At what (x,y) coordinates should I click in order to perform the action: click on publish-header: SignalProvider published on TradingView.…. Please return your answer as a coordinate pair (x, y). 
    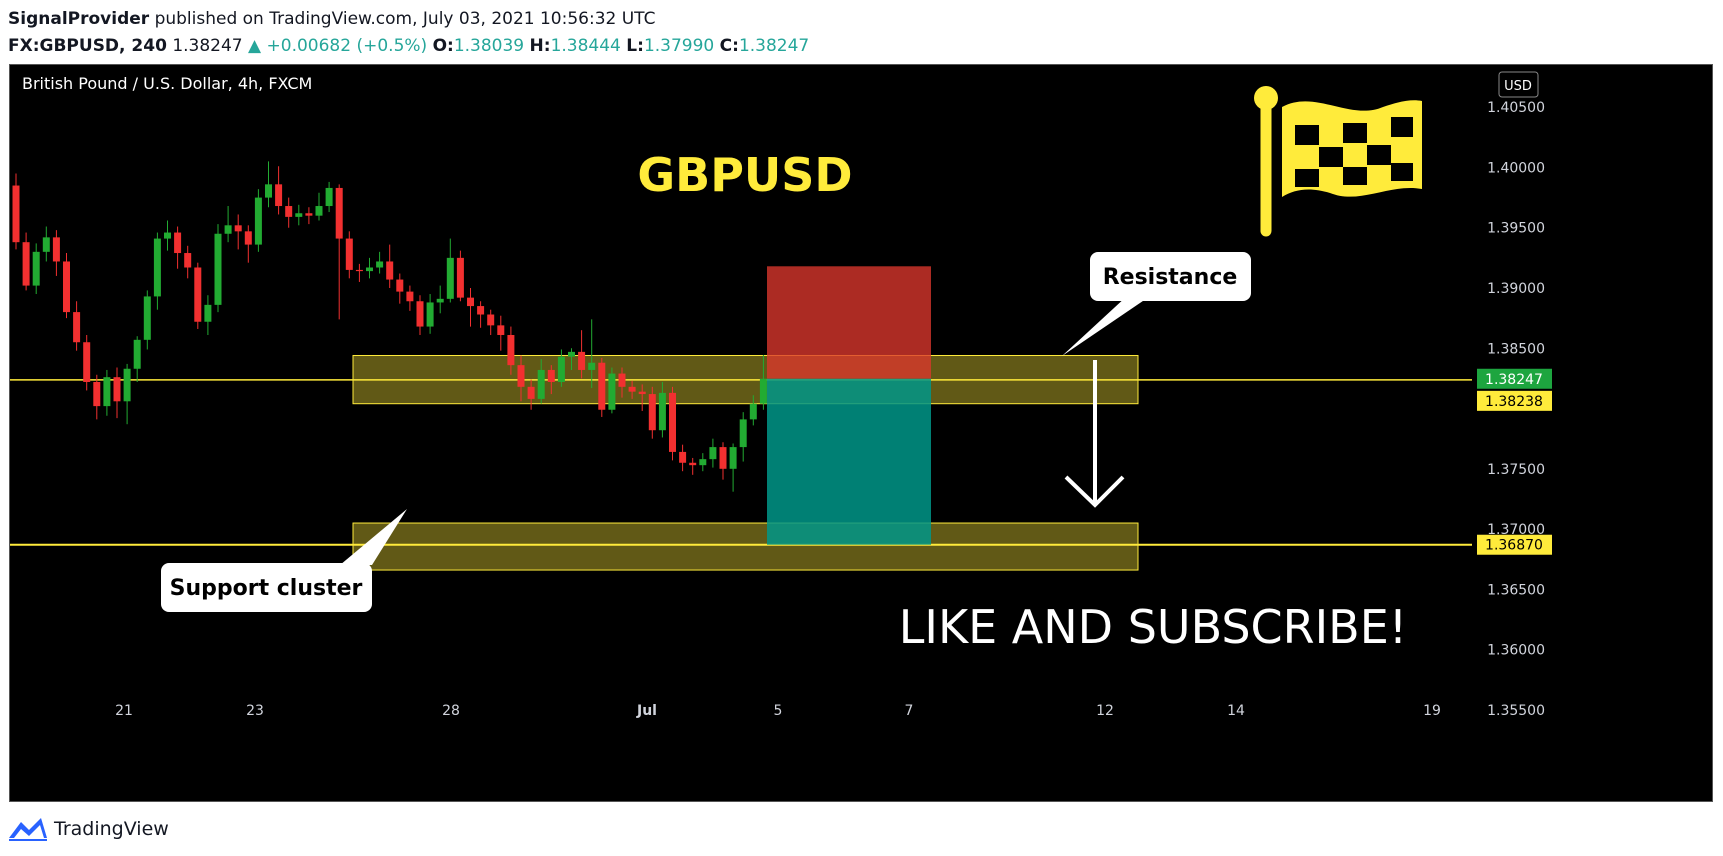
    Looking at the image, I should click on (408, 33).